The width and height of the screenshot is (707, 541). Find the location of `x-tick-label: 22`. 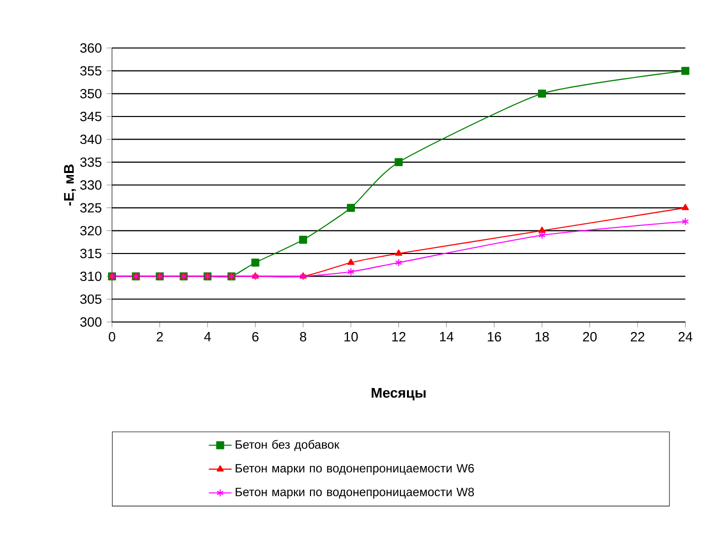

x-tick-label: 22 is located at coordinates (637, 337).